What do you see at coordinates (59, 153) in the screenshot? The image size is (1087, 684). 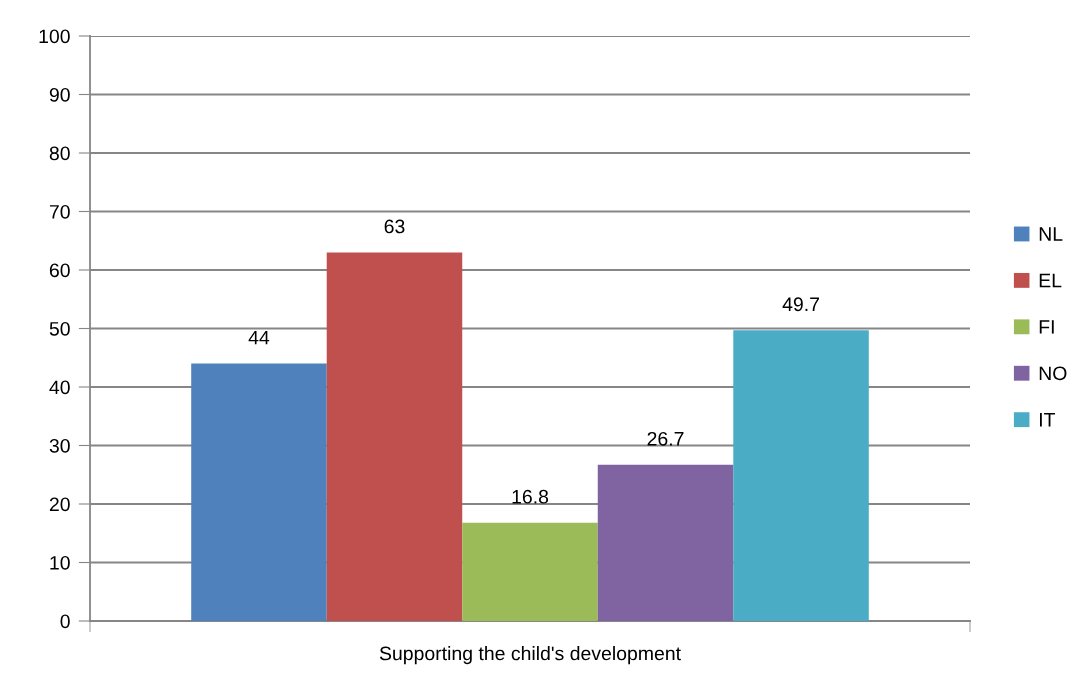 I see `y-tick-label: 80` at bounding box center [59, 153].